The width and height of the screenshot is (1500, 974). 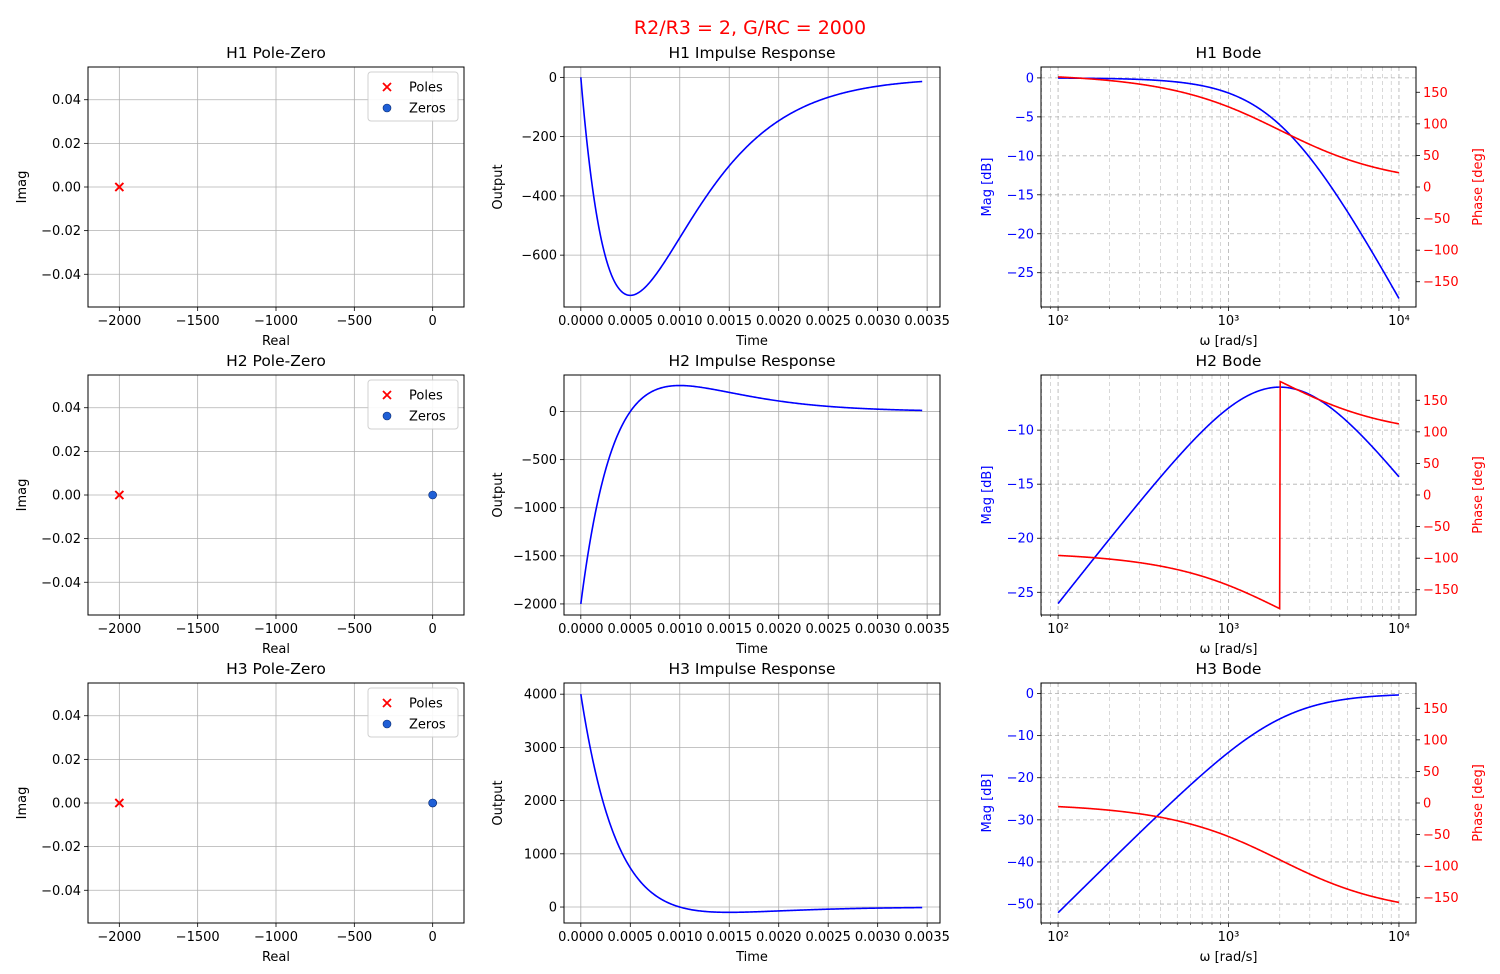 What do you see at coordinates (1020, 862) in the screenshot?
I see `h3-bode-ytick-label: −40` at bounding box center [1020, 862].